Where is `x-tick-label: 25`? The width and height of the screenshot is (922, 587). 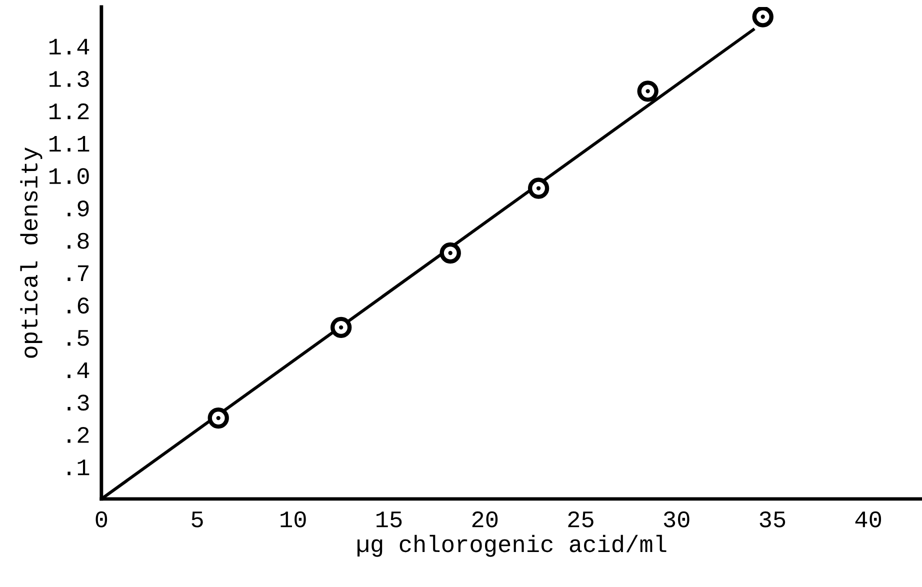 x-tick-label: 25 is located at coordinates (581, 519).